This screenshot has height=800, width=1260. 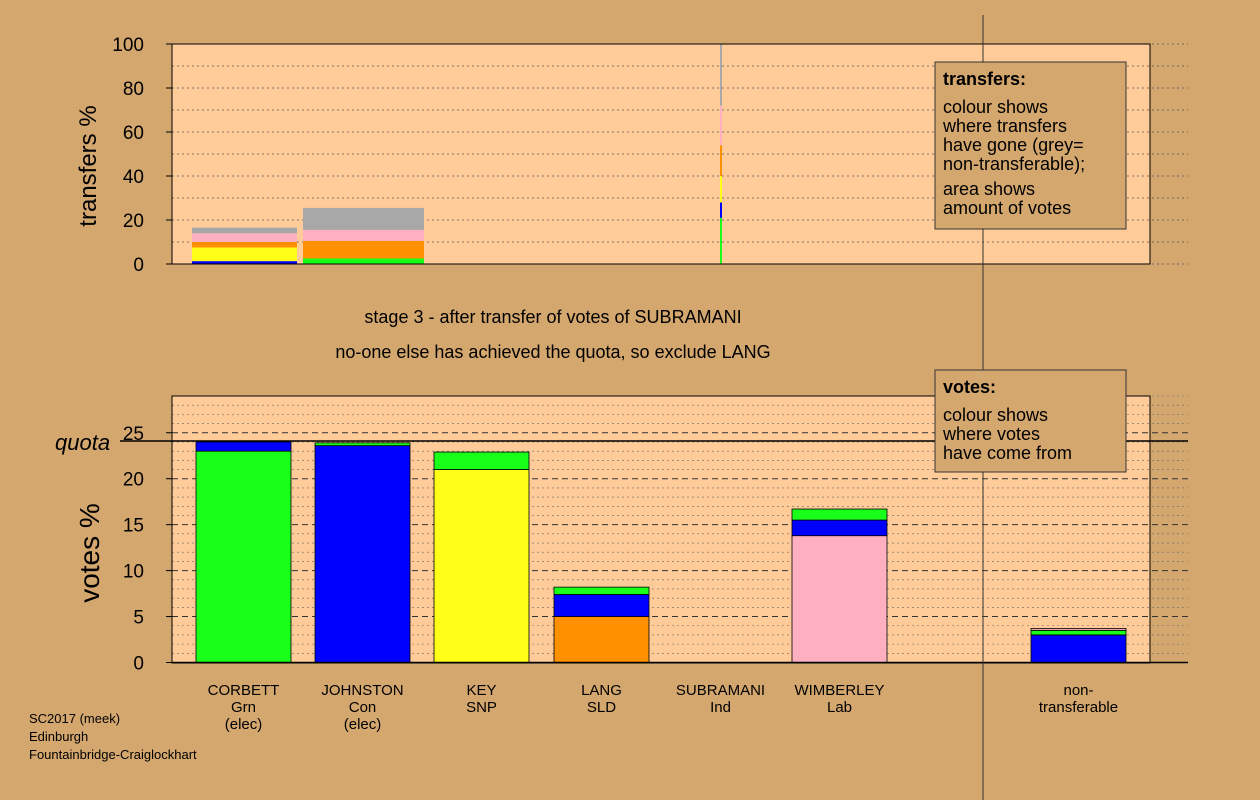 I want to click on votes-category-label: WIMBERLEY, so click(x=839, y=690).